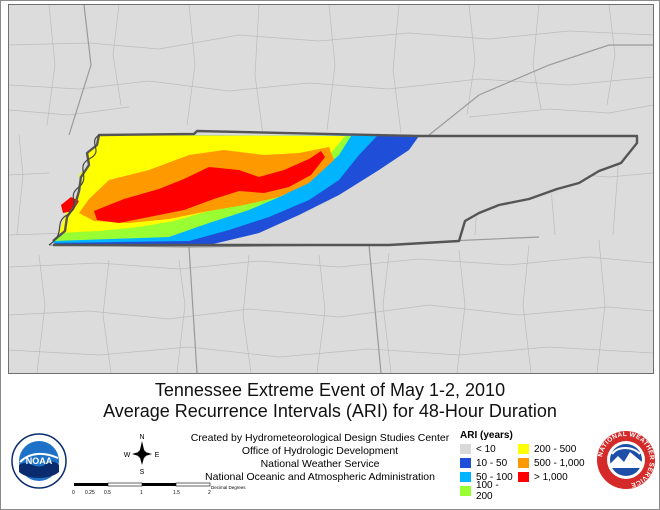  Describe the element at coordinates (489, 491) in the screenshot. I see `legend-item: 100 - 200` at that location.